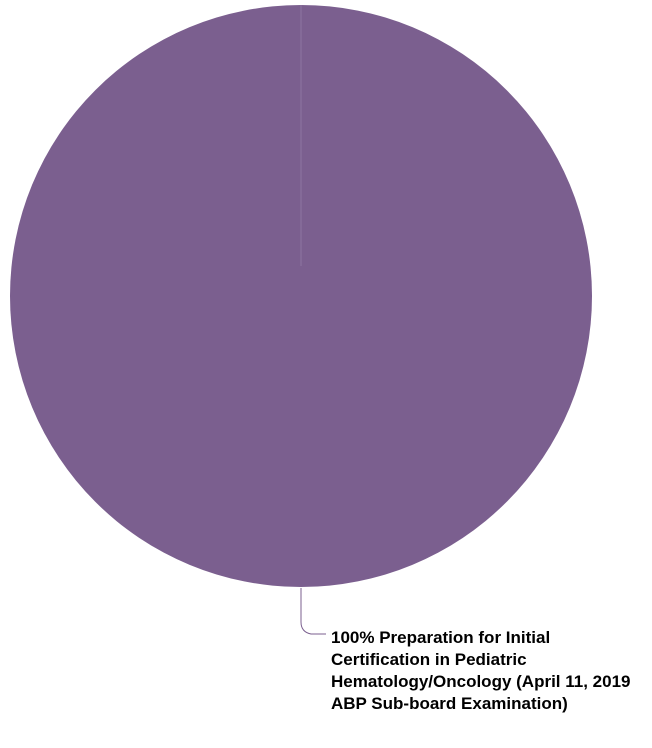  What do you see at coordinates (313, 611) in the screenshot?
I see `data-label-leader-line` at bounding box center [313, 611].